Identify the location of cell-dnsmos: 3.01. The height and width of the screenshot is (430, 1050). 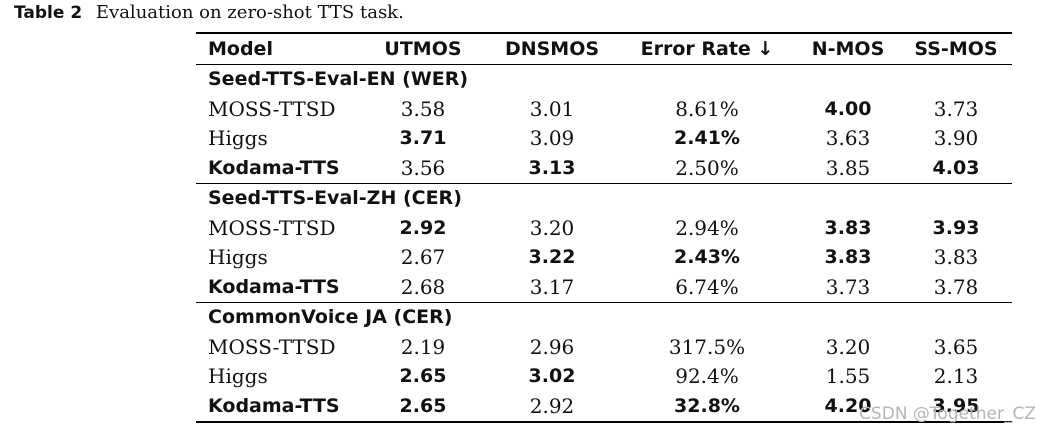
(552, 108).